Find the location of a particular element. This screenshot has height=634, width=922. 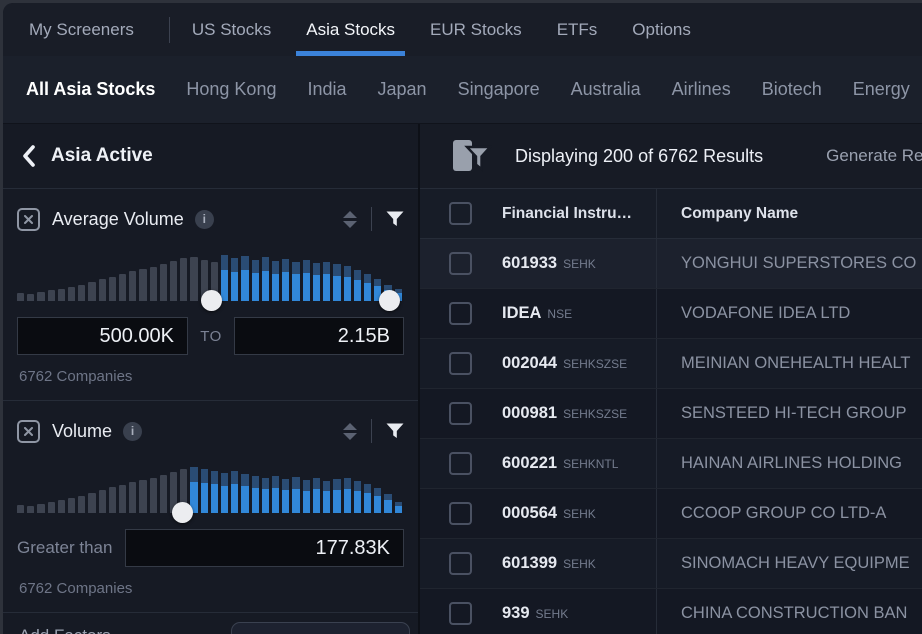

average-volume-histogram is located at coordinates (209, 277).